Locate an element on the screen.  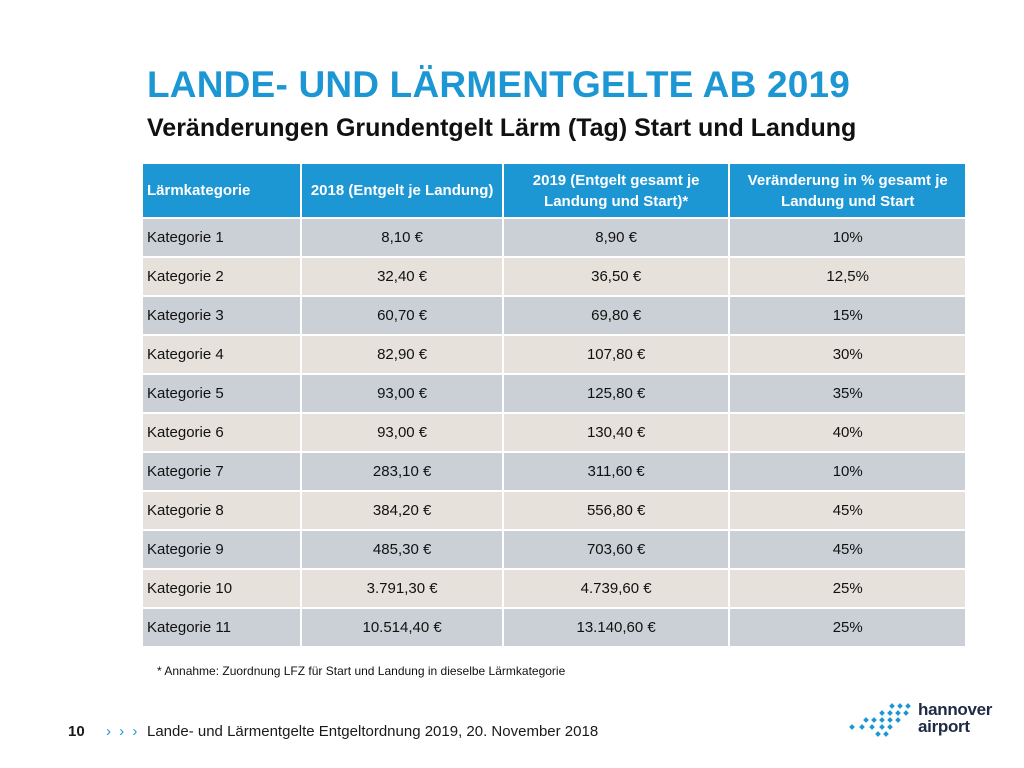
slide-title: LANDE- UND LÄRMENTGELTE AB 2019 is located at coordinates (499, 84).